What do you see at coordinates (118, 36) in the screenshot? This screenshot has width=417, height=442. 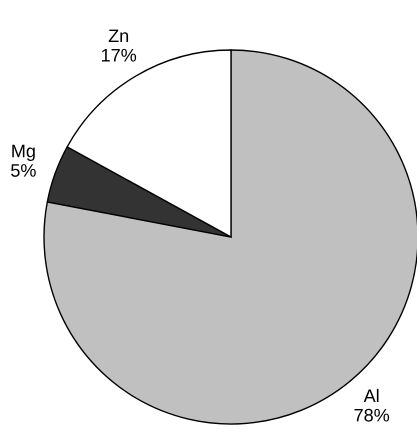 I see `slice-label: Zn` at bounding box center [118, 36].